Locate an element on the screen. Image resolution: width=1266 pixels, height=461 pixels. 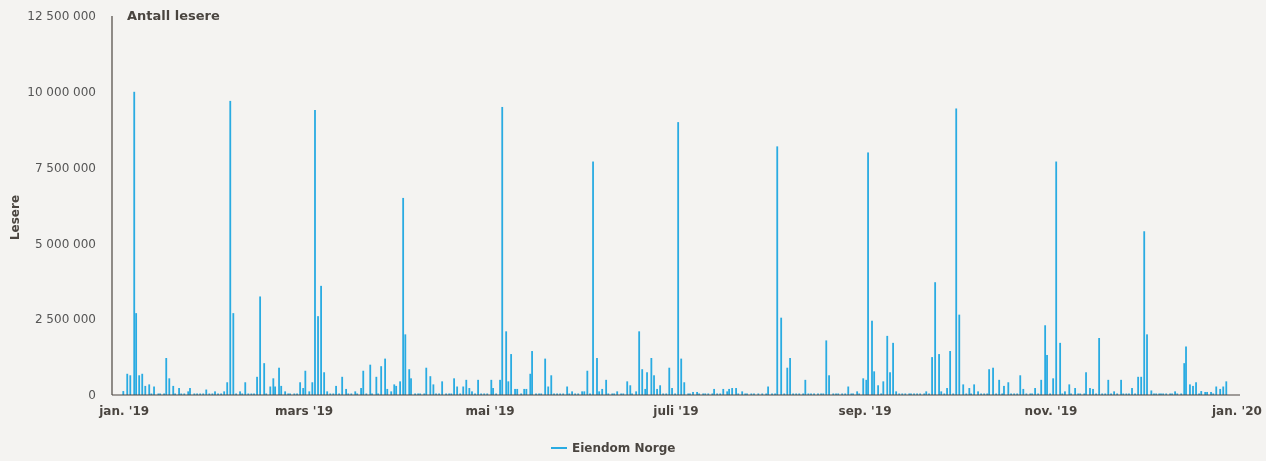
x-tick-label: nov. '19 is located at coordinates (1051, 411).